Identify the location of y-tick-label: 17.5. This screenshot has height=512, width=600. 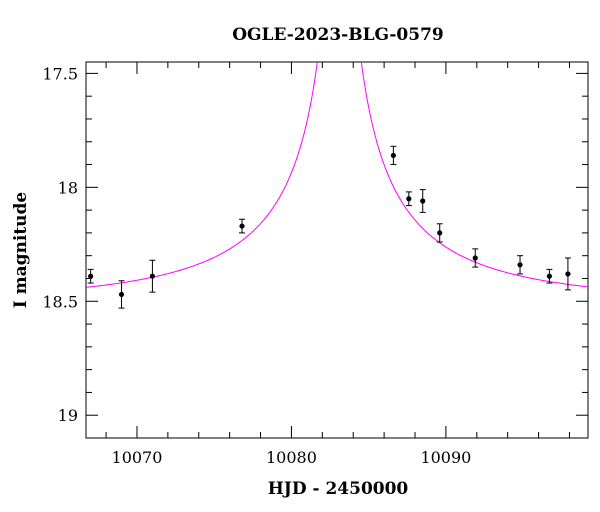
(60, 73).